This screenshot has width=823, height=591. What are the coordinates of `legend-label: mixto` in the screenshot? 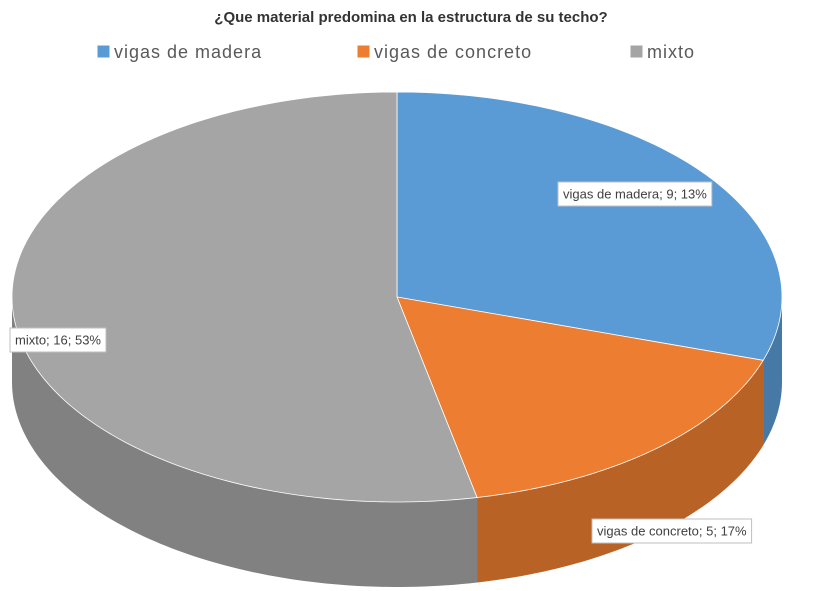 It's located at (671, 52).